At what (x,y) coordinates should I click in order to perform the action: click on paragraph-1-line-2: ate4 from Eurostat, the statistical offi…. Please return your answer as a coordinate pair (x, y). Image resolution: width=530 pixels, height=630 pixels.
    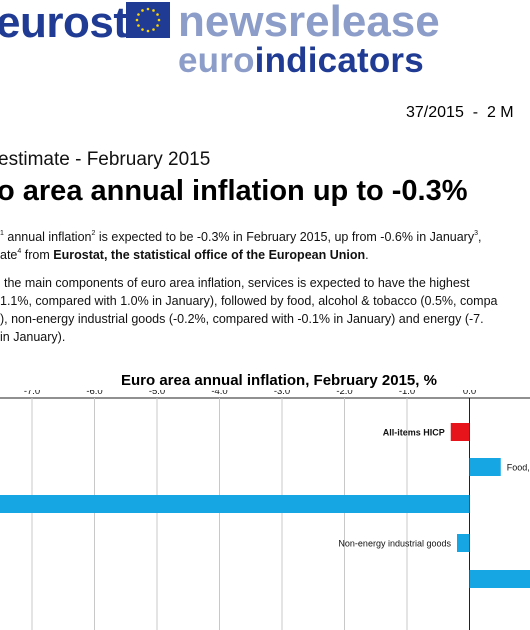
    Looking at the image, I should click on (184, 255).